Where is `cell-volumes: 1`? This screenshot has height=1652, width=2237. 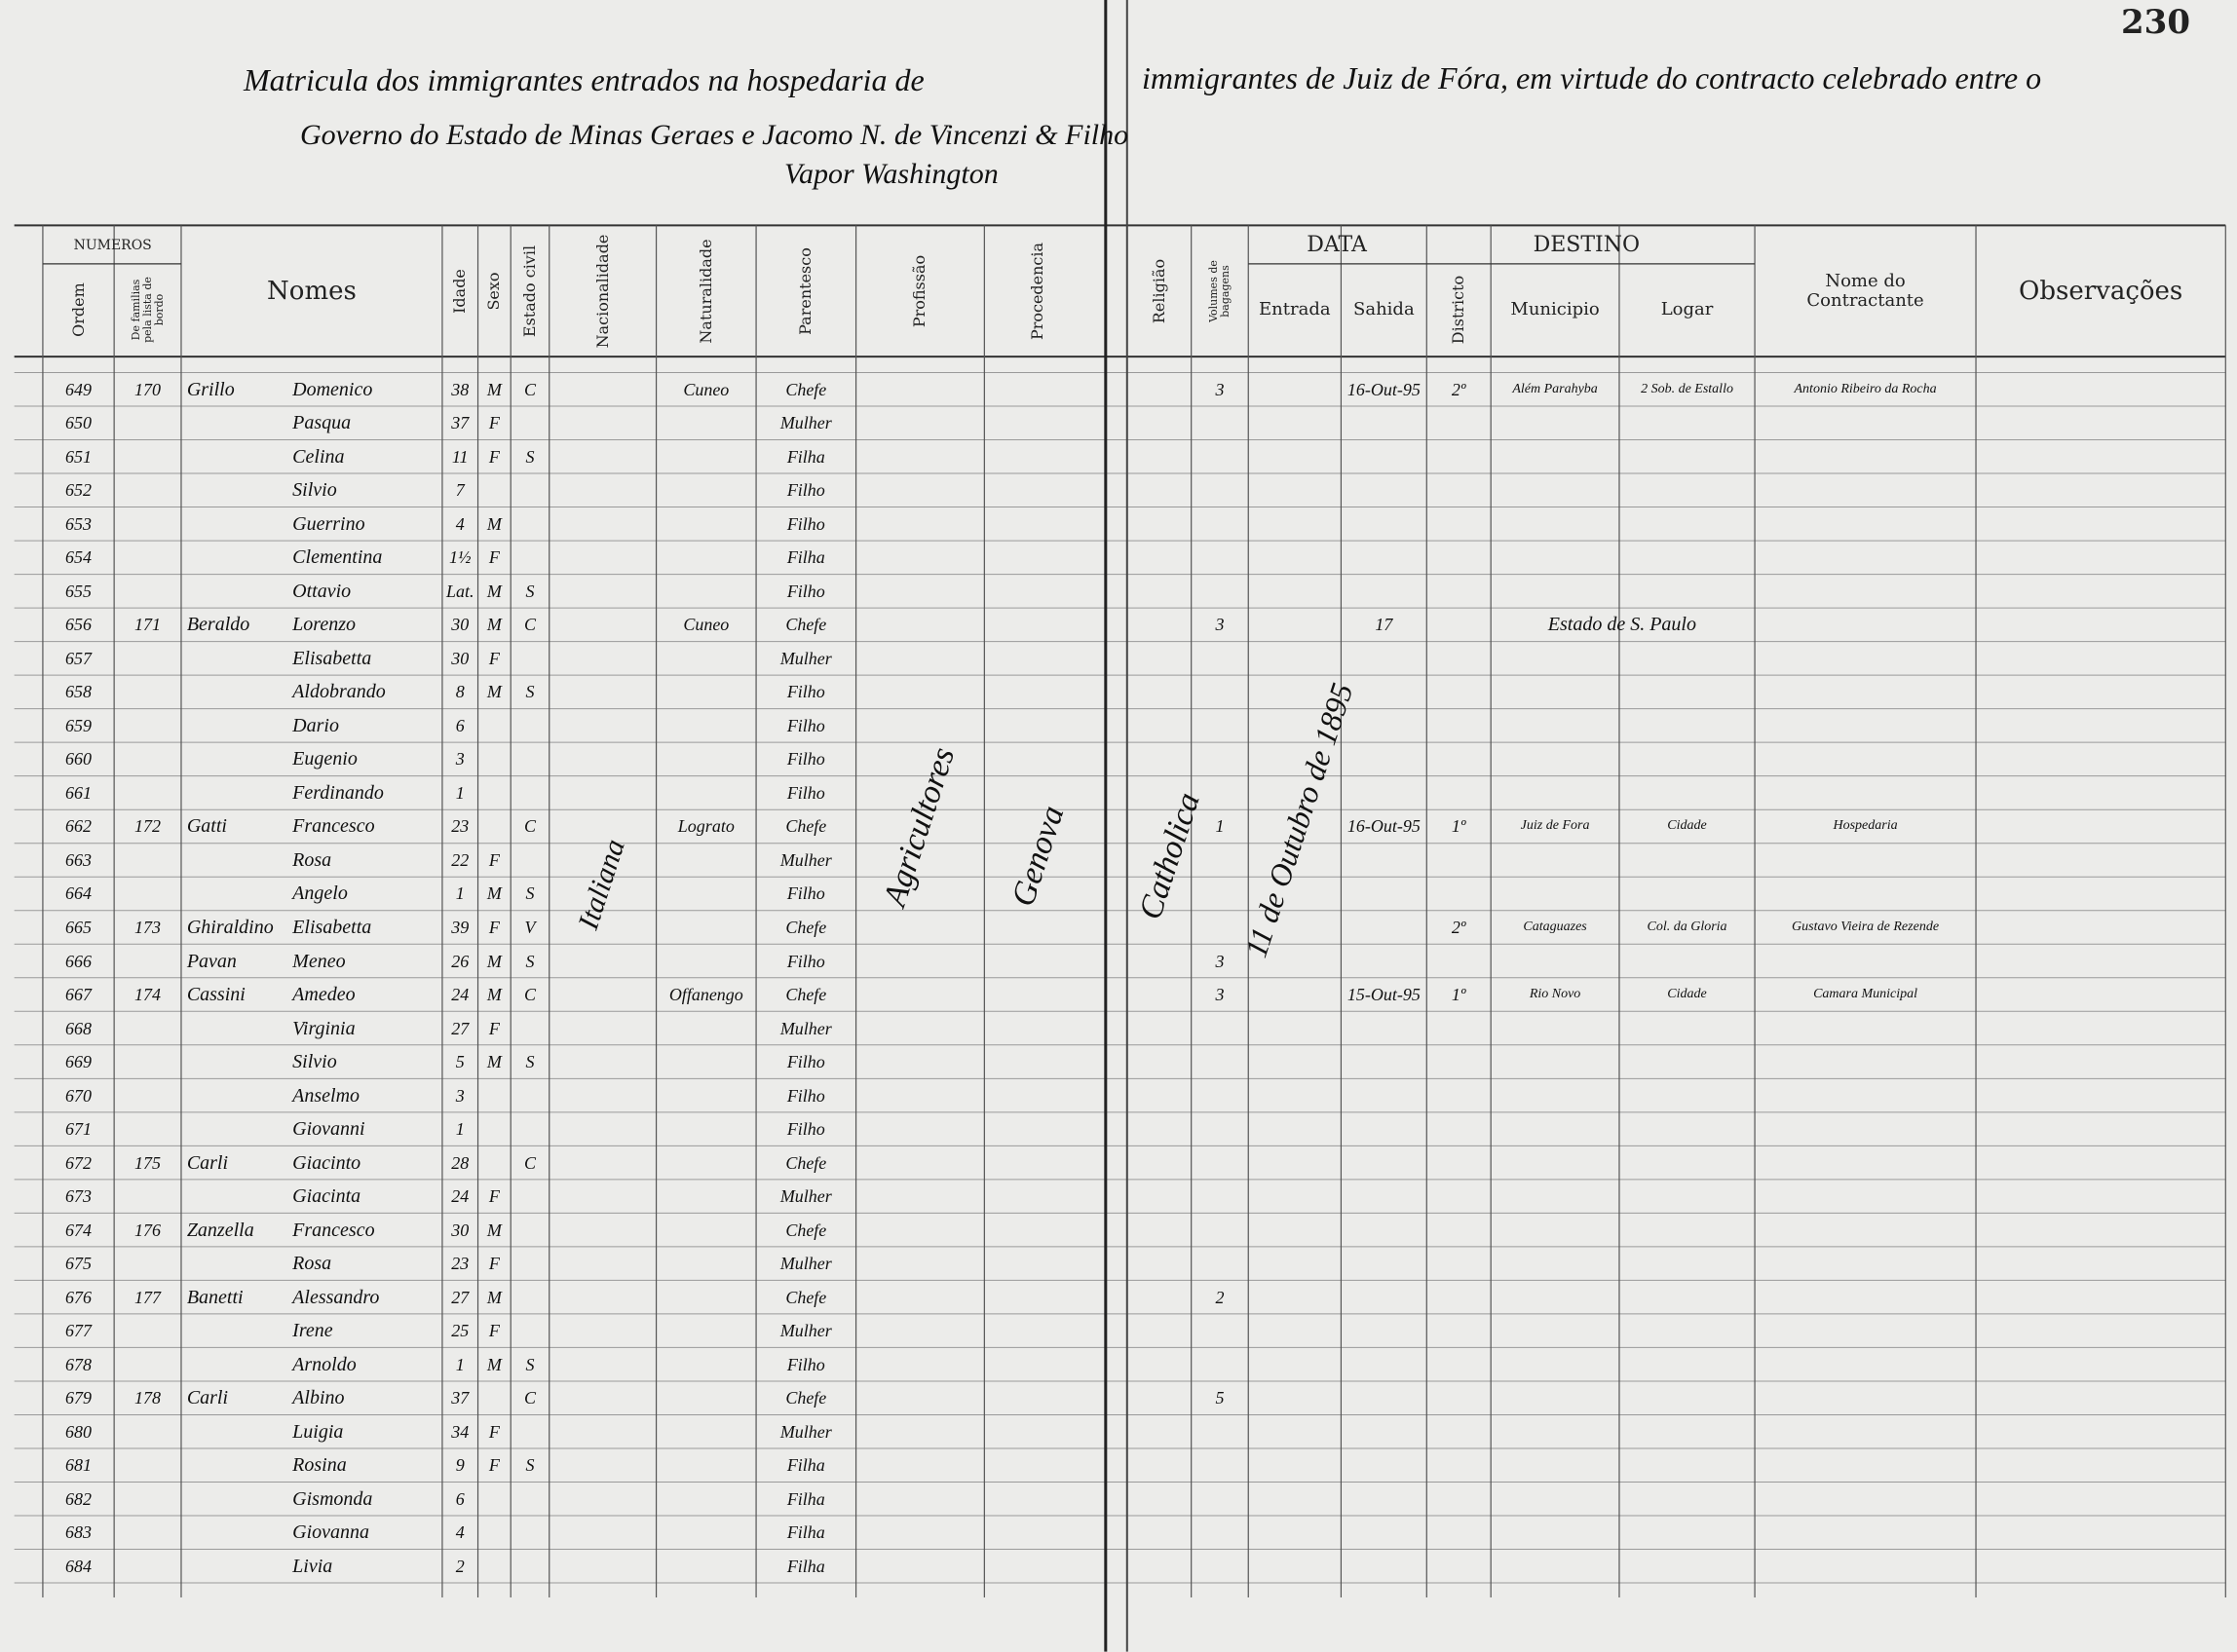 cell-volumes: 1 is located at coordinates (1220, 827).